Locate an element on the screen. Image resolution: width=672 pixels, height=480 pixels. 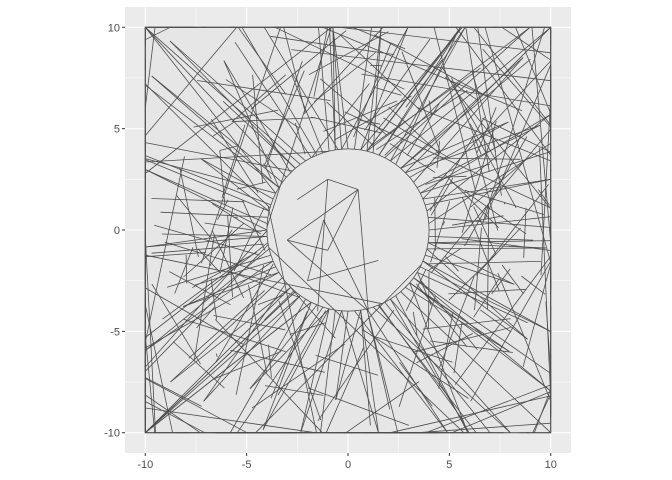
x-tick-label: 0 is located at coordinates (348, 465).